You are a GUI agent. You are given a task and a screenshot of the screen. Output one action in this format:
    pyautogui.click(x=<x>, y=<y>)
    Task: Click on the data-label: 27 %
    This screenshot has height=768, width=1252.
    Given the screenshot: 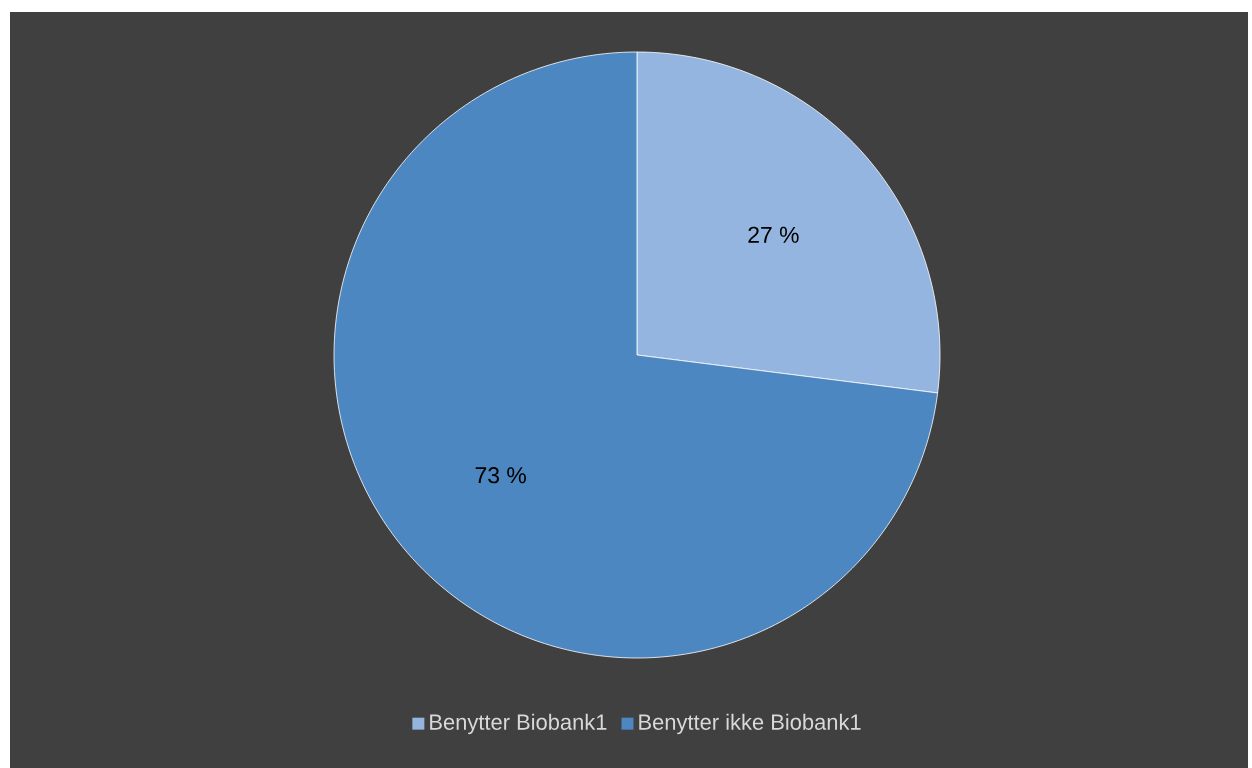 What is the action you would take?
    pyautogui.click(x=773, y=234)
    